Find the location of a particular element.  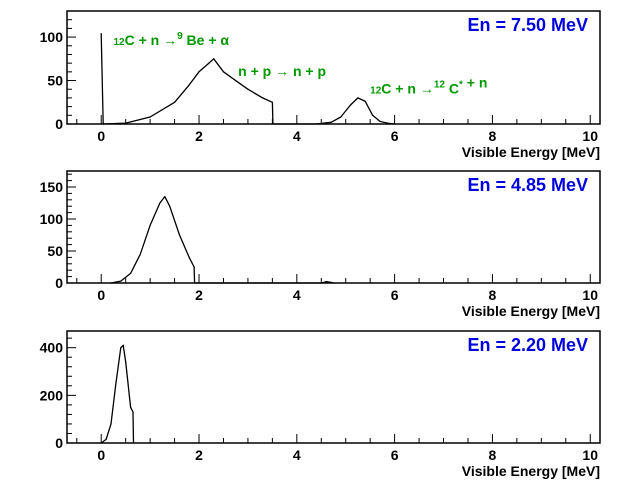

energy-label: En = 7.50 MeV is located at coordinates (527, 25).